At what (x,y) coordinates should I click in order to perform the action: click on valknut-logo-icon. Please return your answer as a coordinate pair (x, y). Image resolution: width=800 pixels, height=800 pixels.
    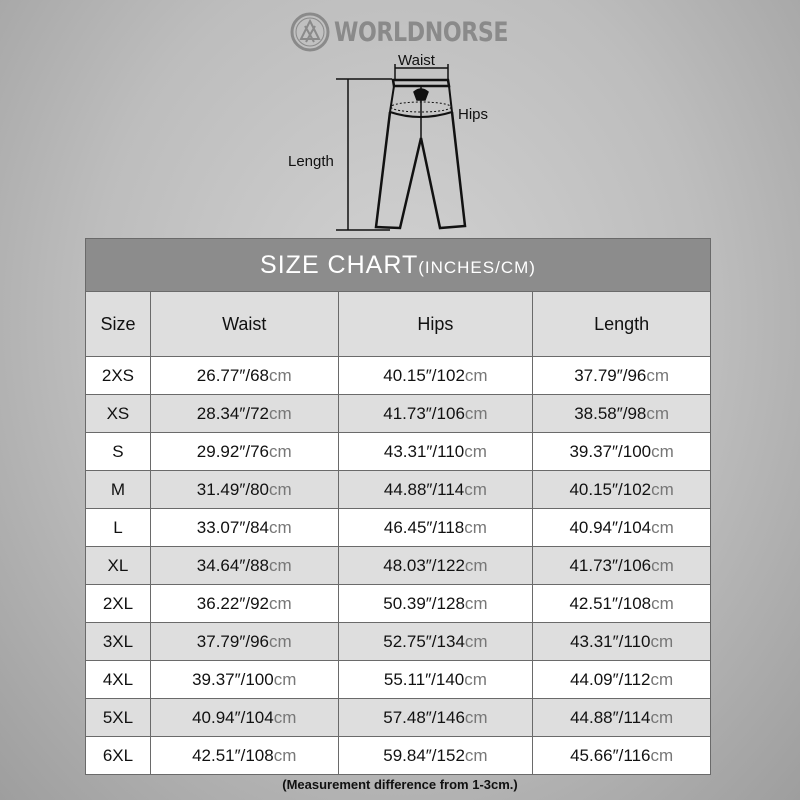
    Looking at the image, I should click on (310, 32).